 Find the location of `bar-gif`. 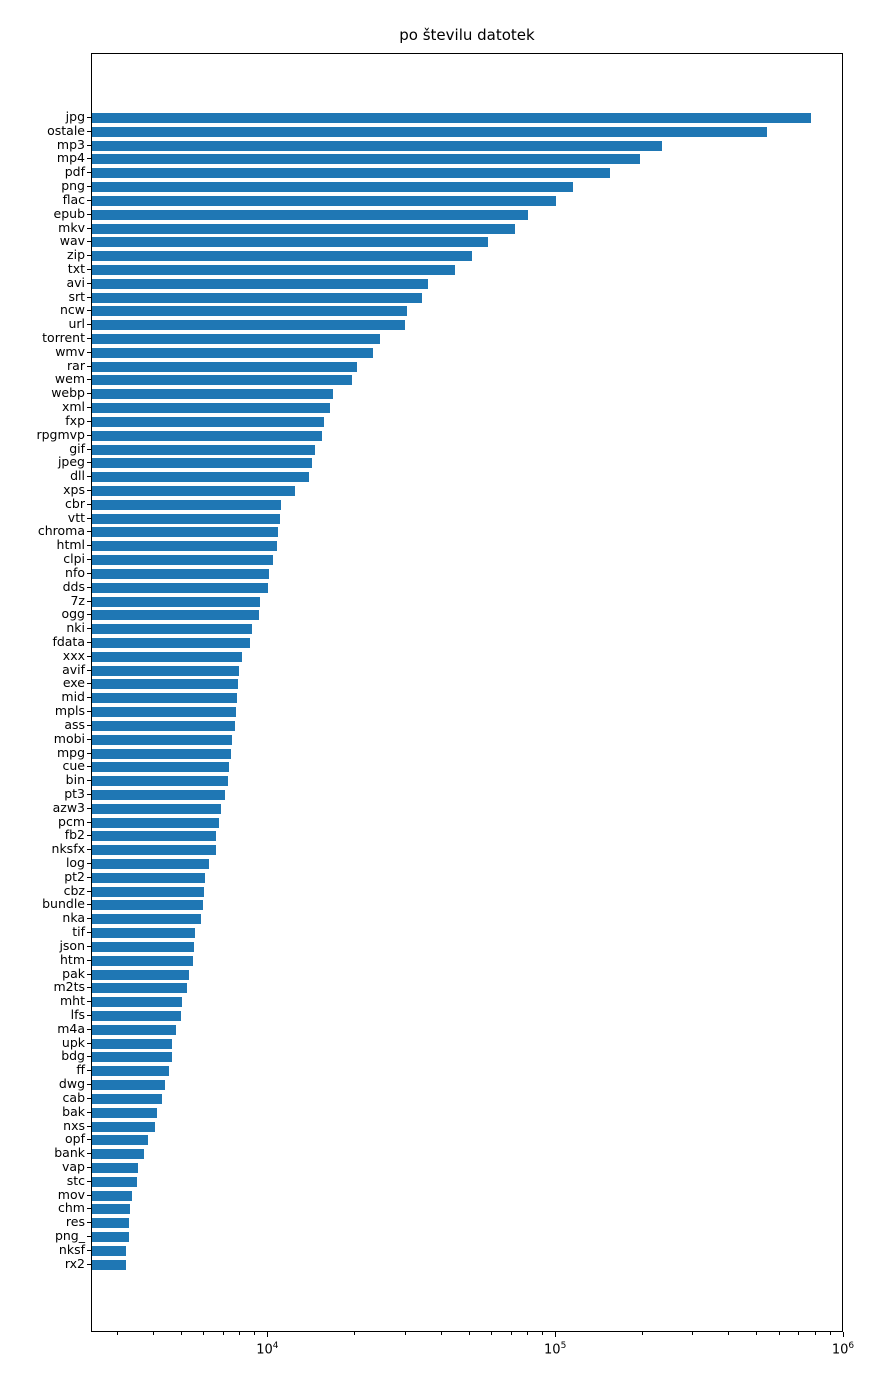

bar-gif is located at coordinates (203, 449).